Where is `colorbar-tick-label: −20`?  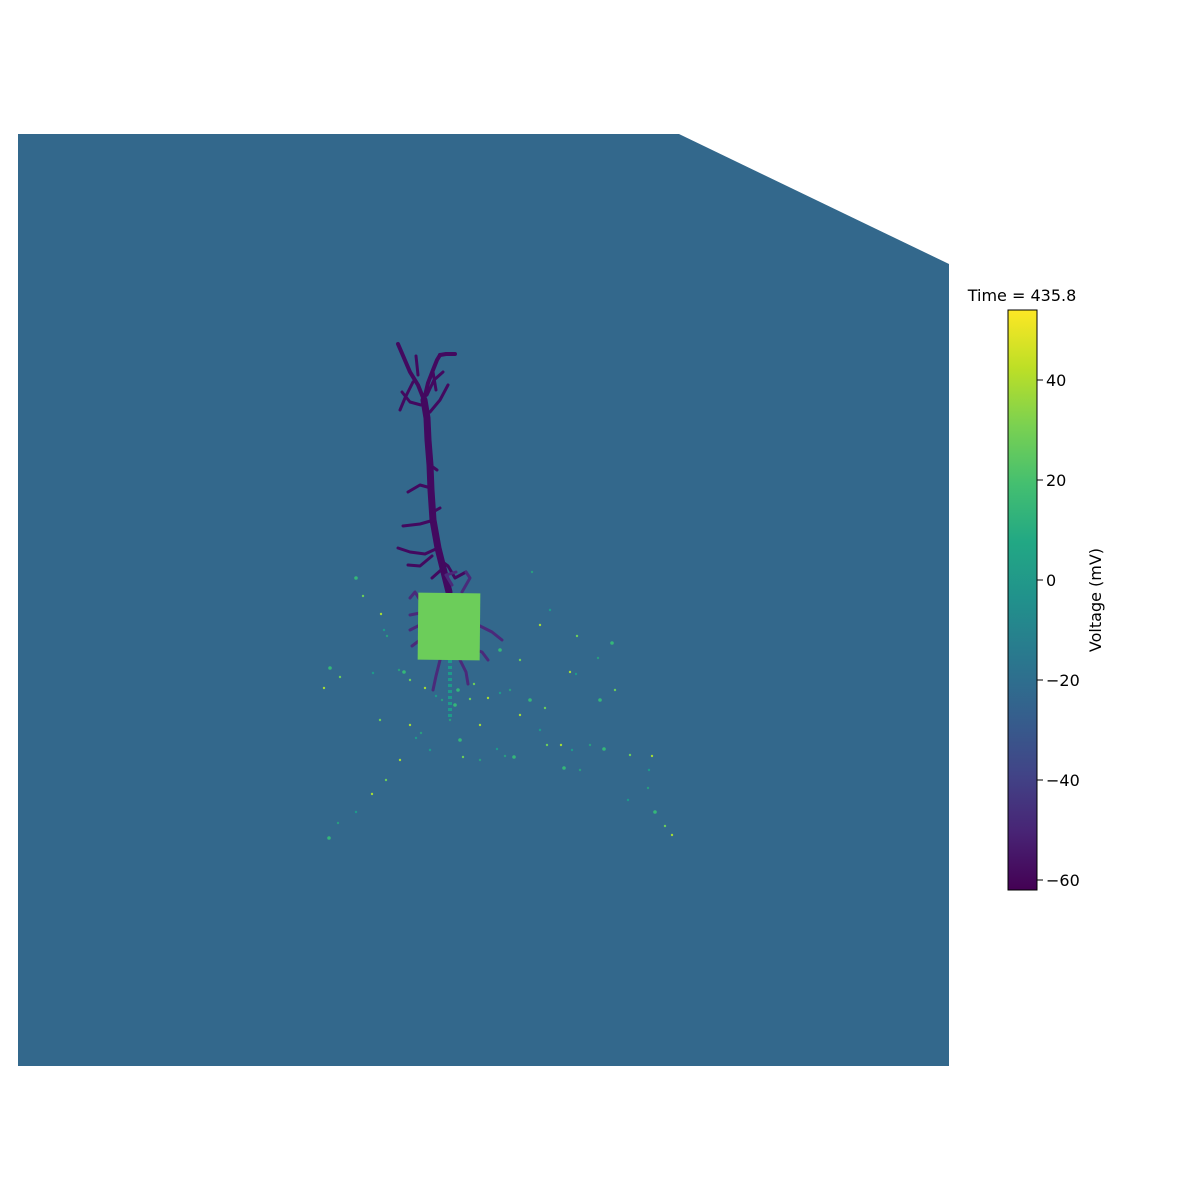 colorbar-tick-label: −20 is located at coordinates (1063, 680).